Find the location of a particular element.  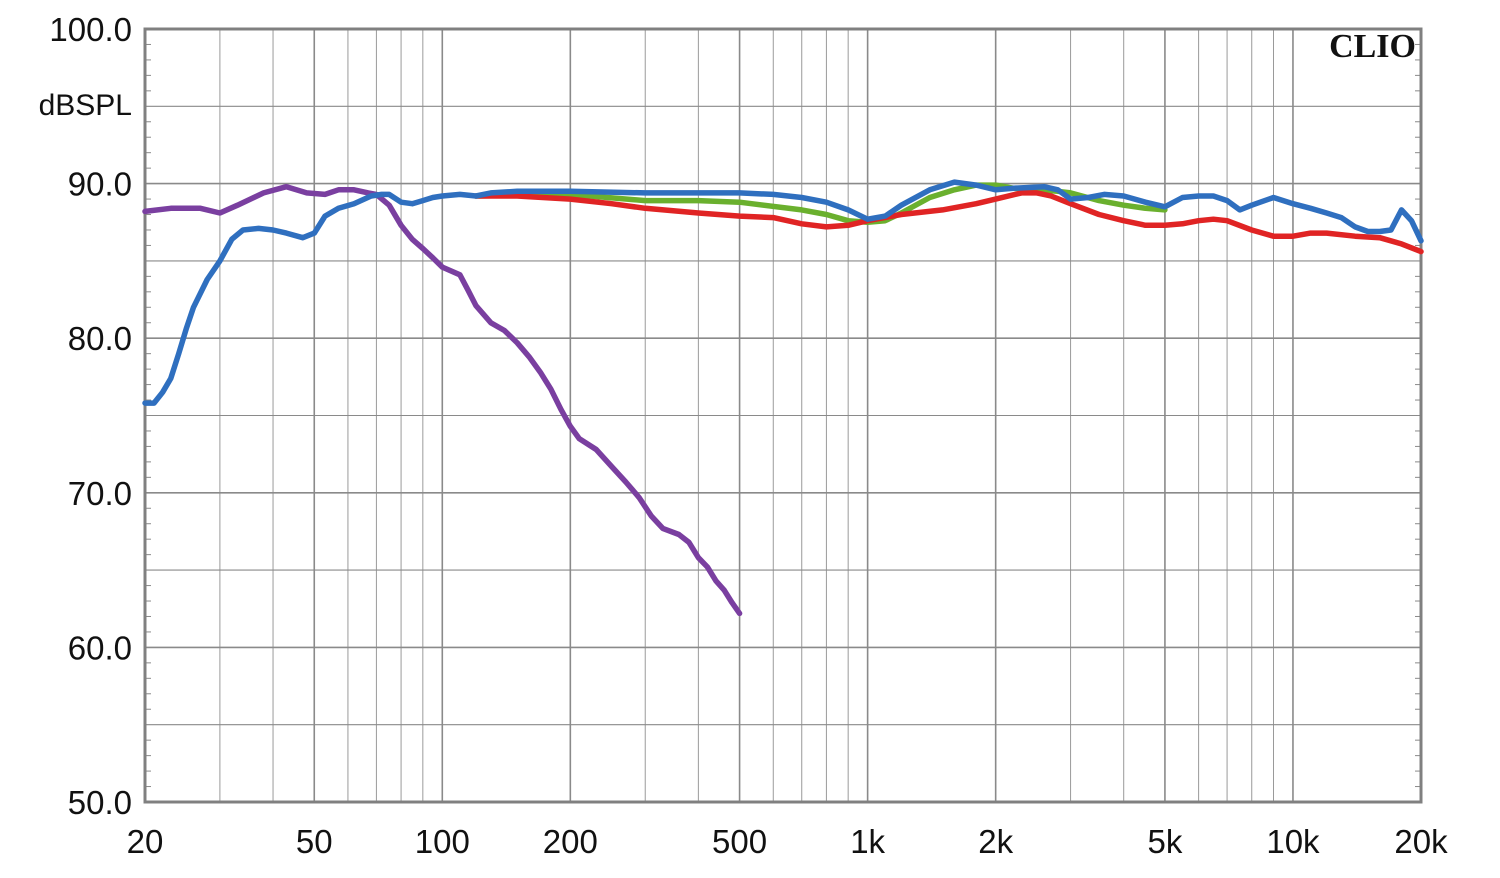

x-axis-ticks: 20 50 100 200 500 1k 2k 5k 10k 20k is located at coordinates (787, 841).